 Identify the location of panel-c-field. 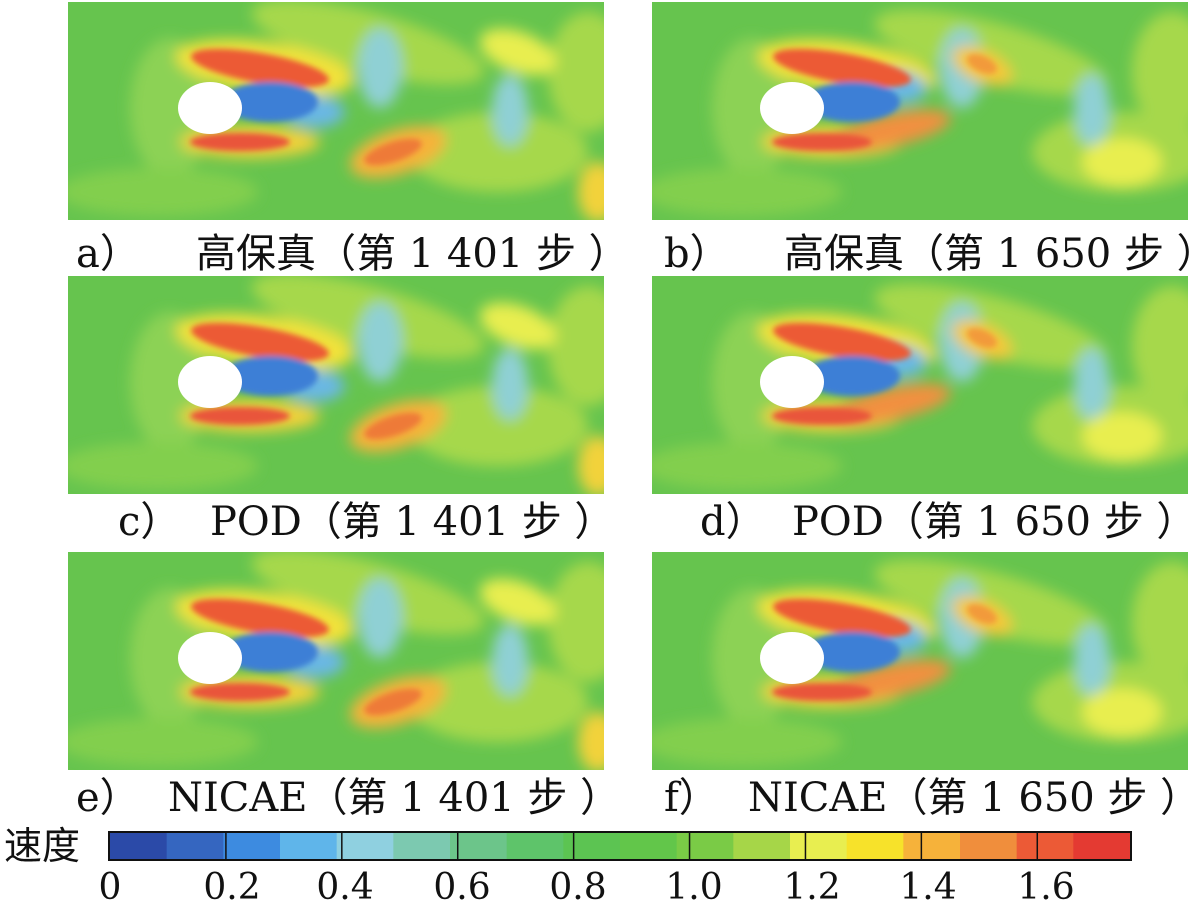
(336, 385).